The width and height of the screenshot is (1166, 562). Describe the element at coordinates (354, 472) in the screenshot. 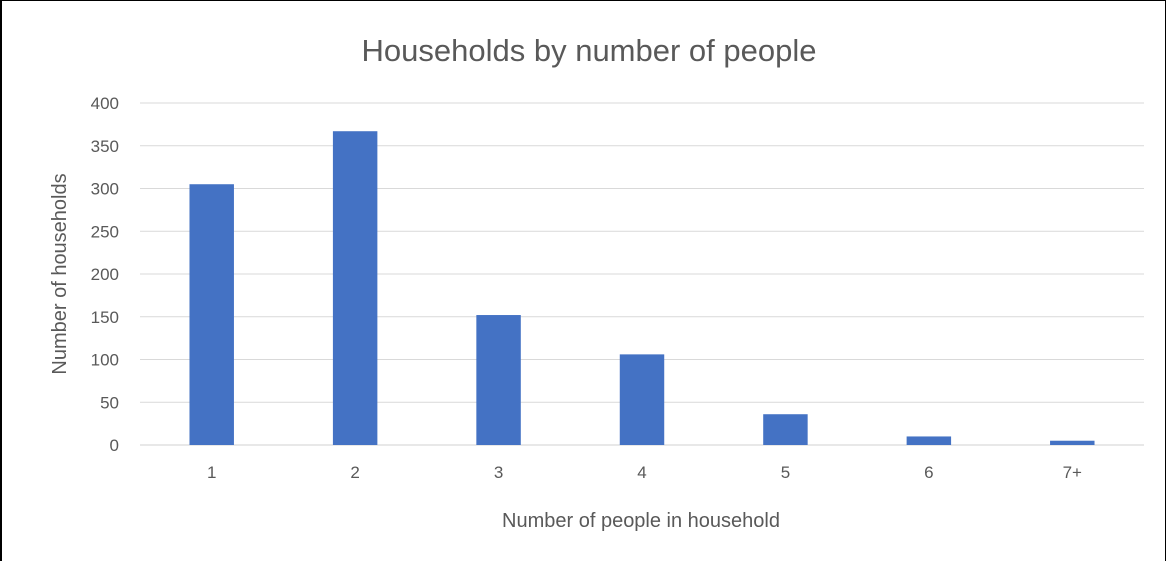

I see `x-tick-label: 2` at that location.